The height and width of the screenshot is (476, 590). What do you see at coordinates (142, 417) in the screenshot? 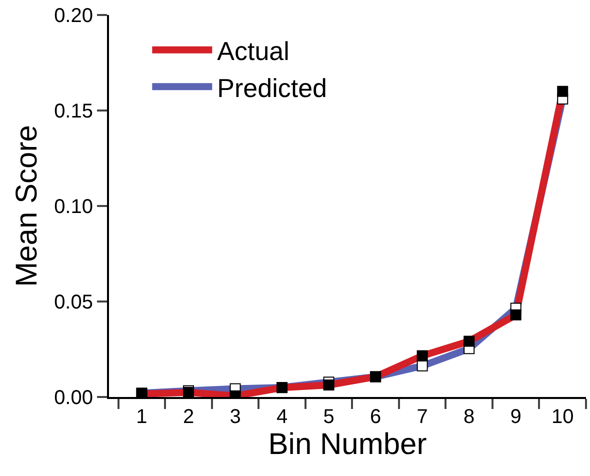
I see `x-tick-label: 1` at bounding box center [142, 417].